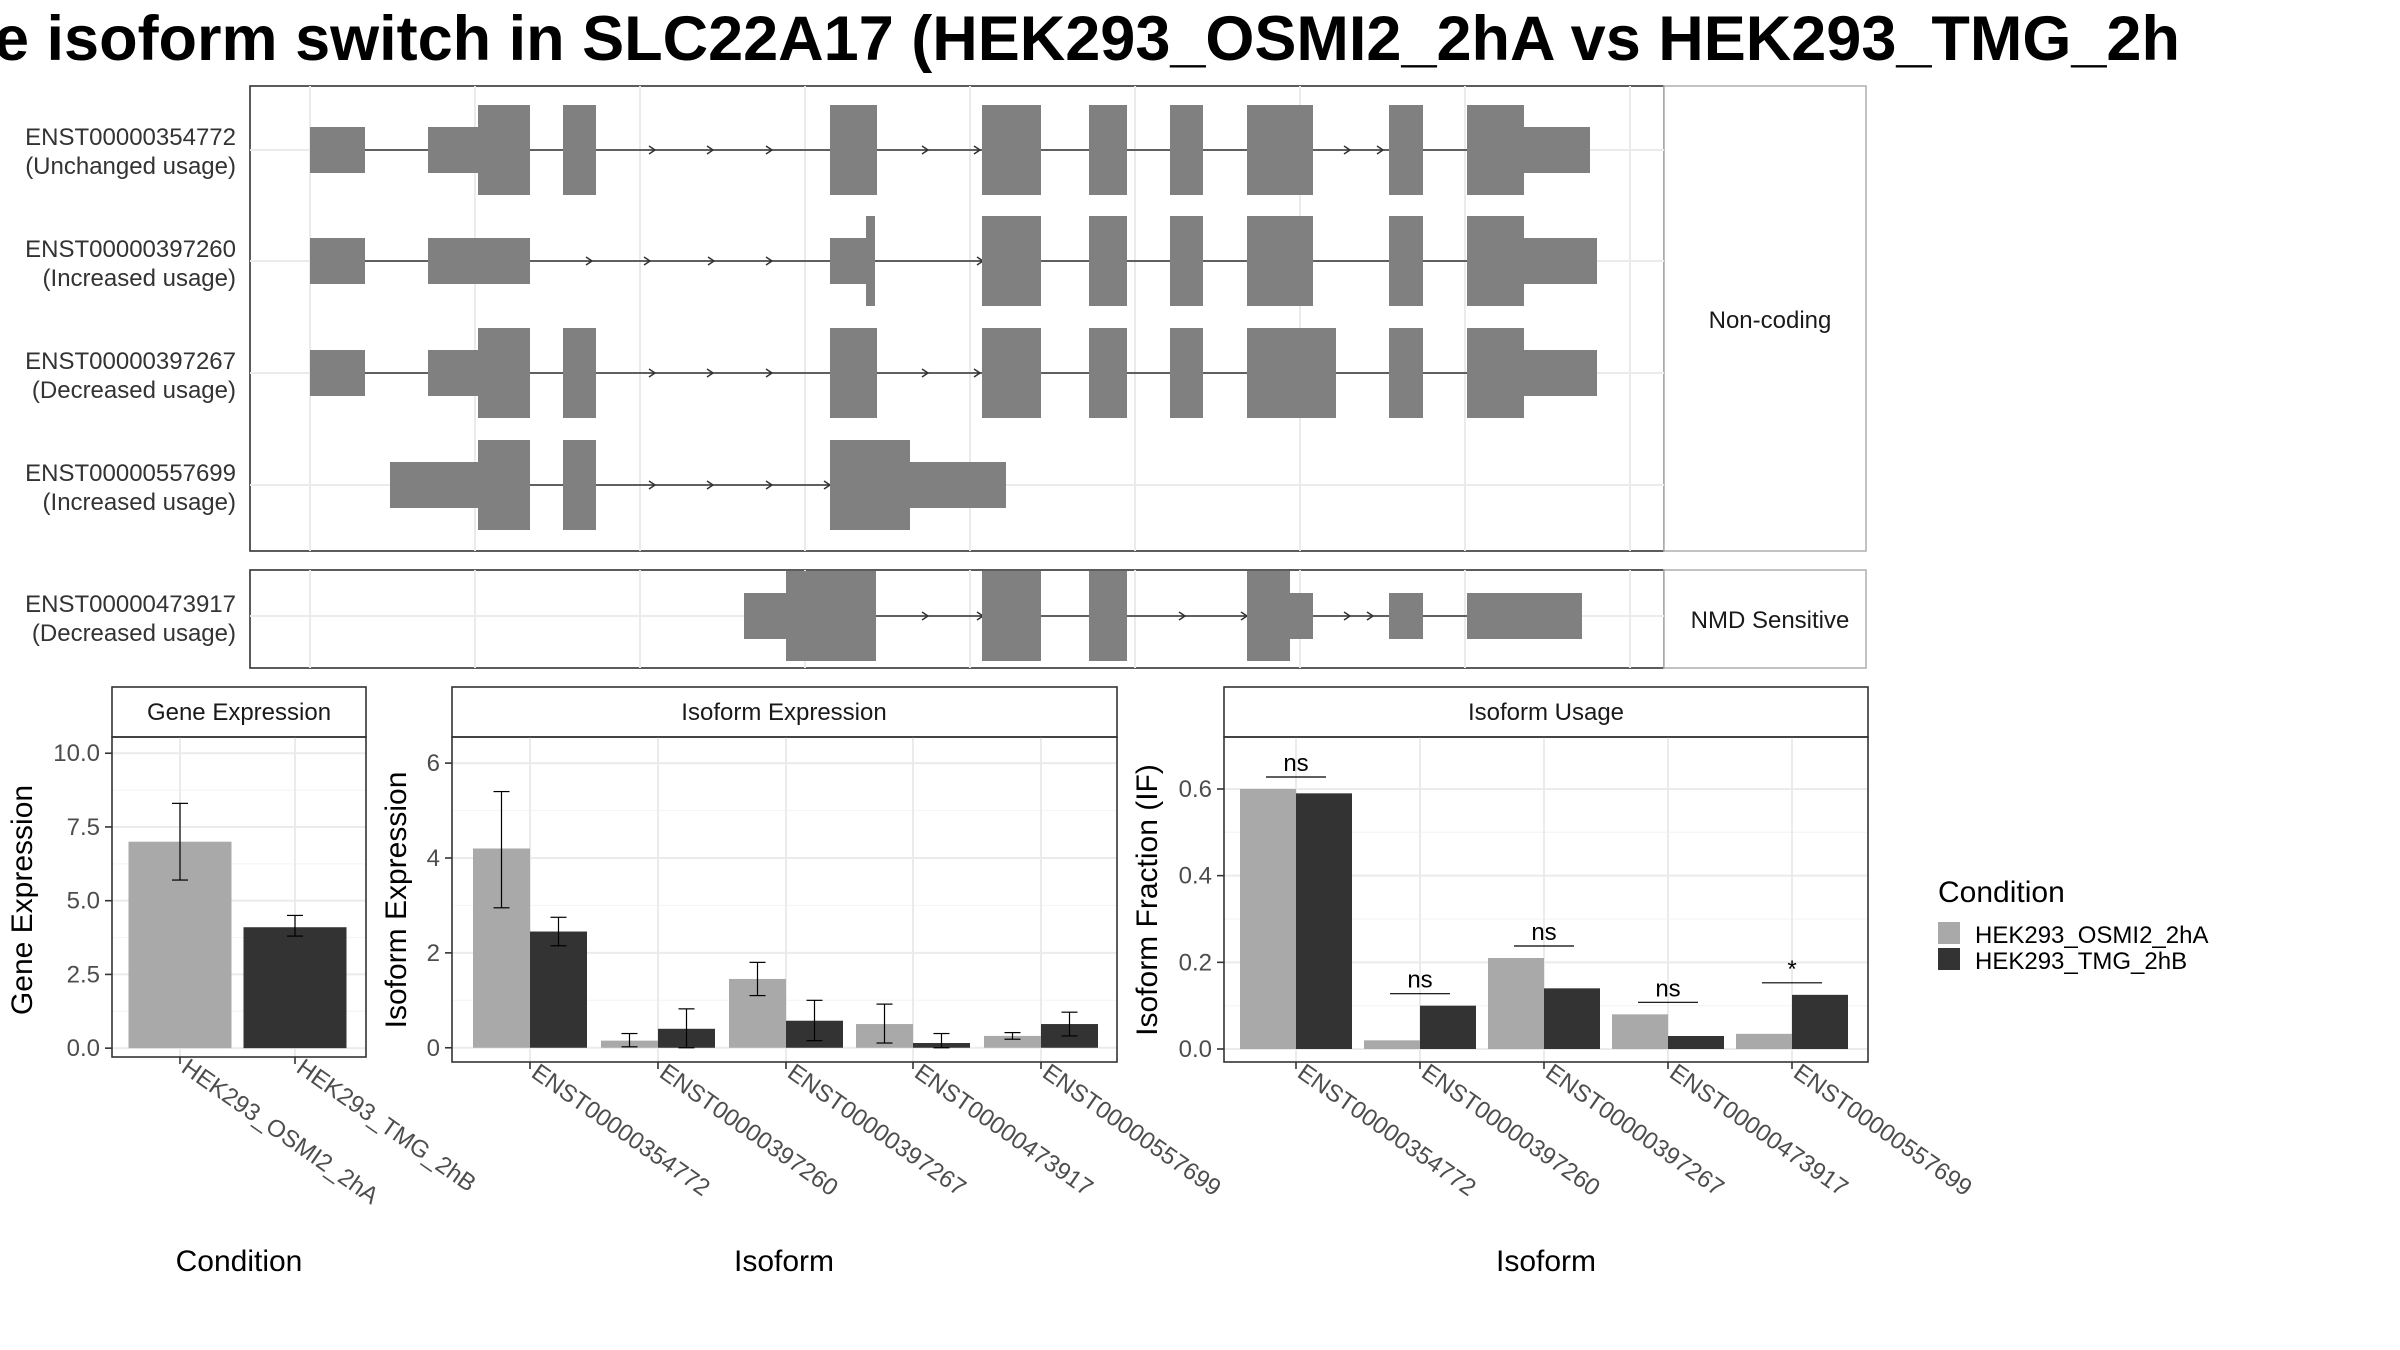 Image resolution: width=2400 pixels, height=1350 pixels. Describe the element at coordinates (784, 1261) in the screenshot. I see `isoform-expression-x-title: Isoform` at that location.